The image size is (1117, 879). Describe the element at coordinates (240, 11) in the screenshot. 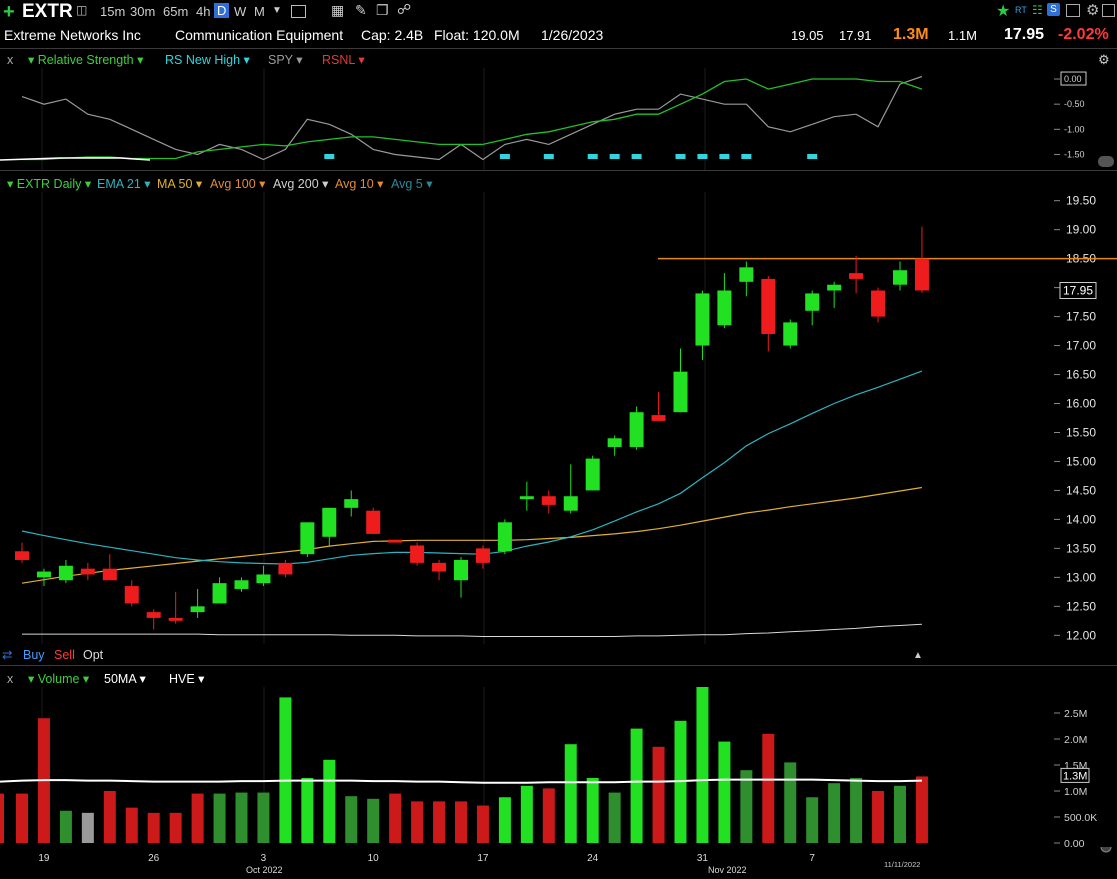

I see `timeframe-weekly: W` at that location.